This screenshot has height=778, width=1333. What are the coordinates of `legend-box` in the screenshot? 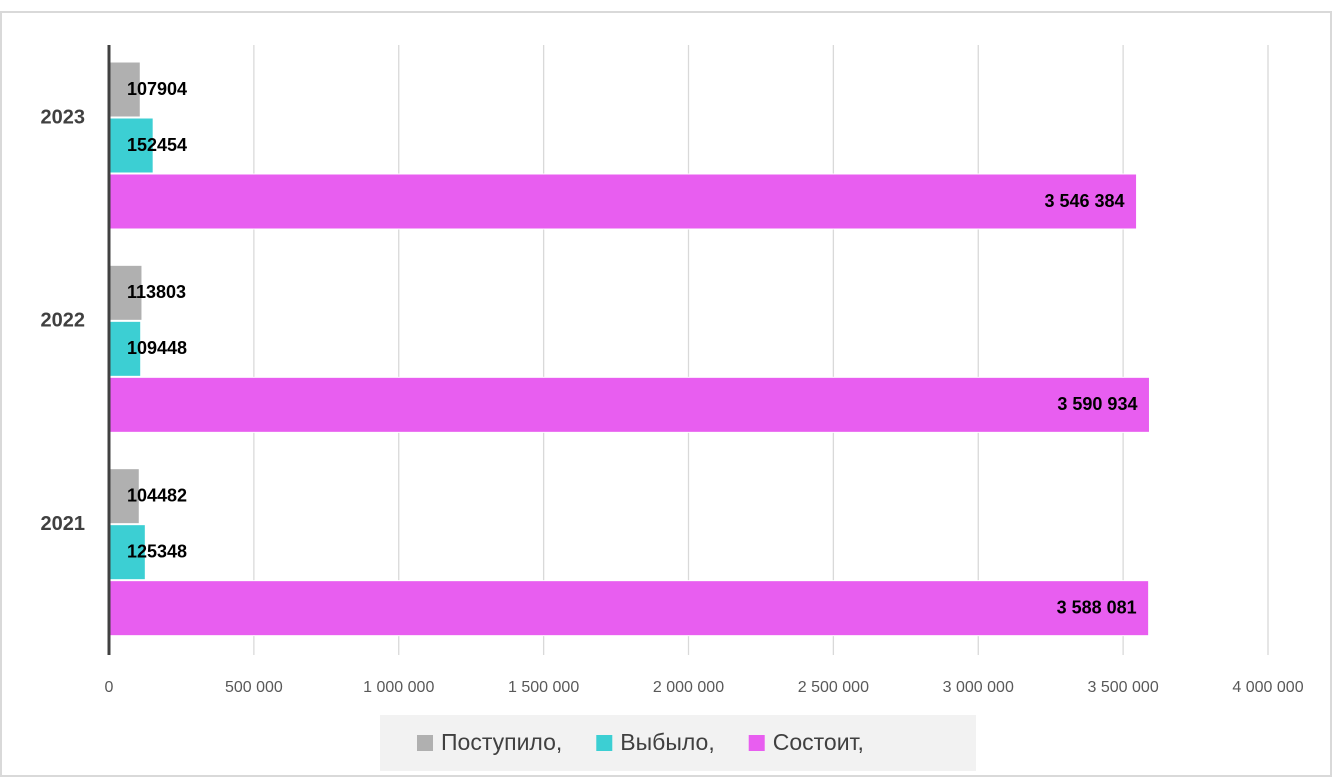 It's located at (678, 743).